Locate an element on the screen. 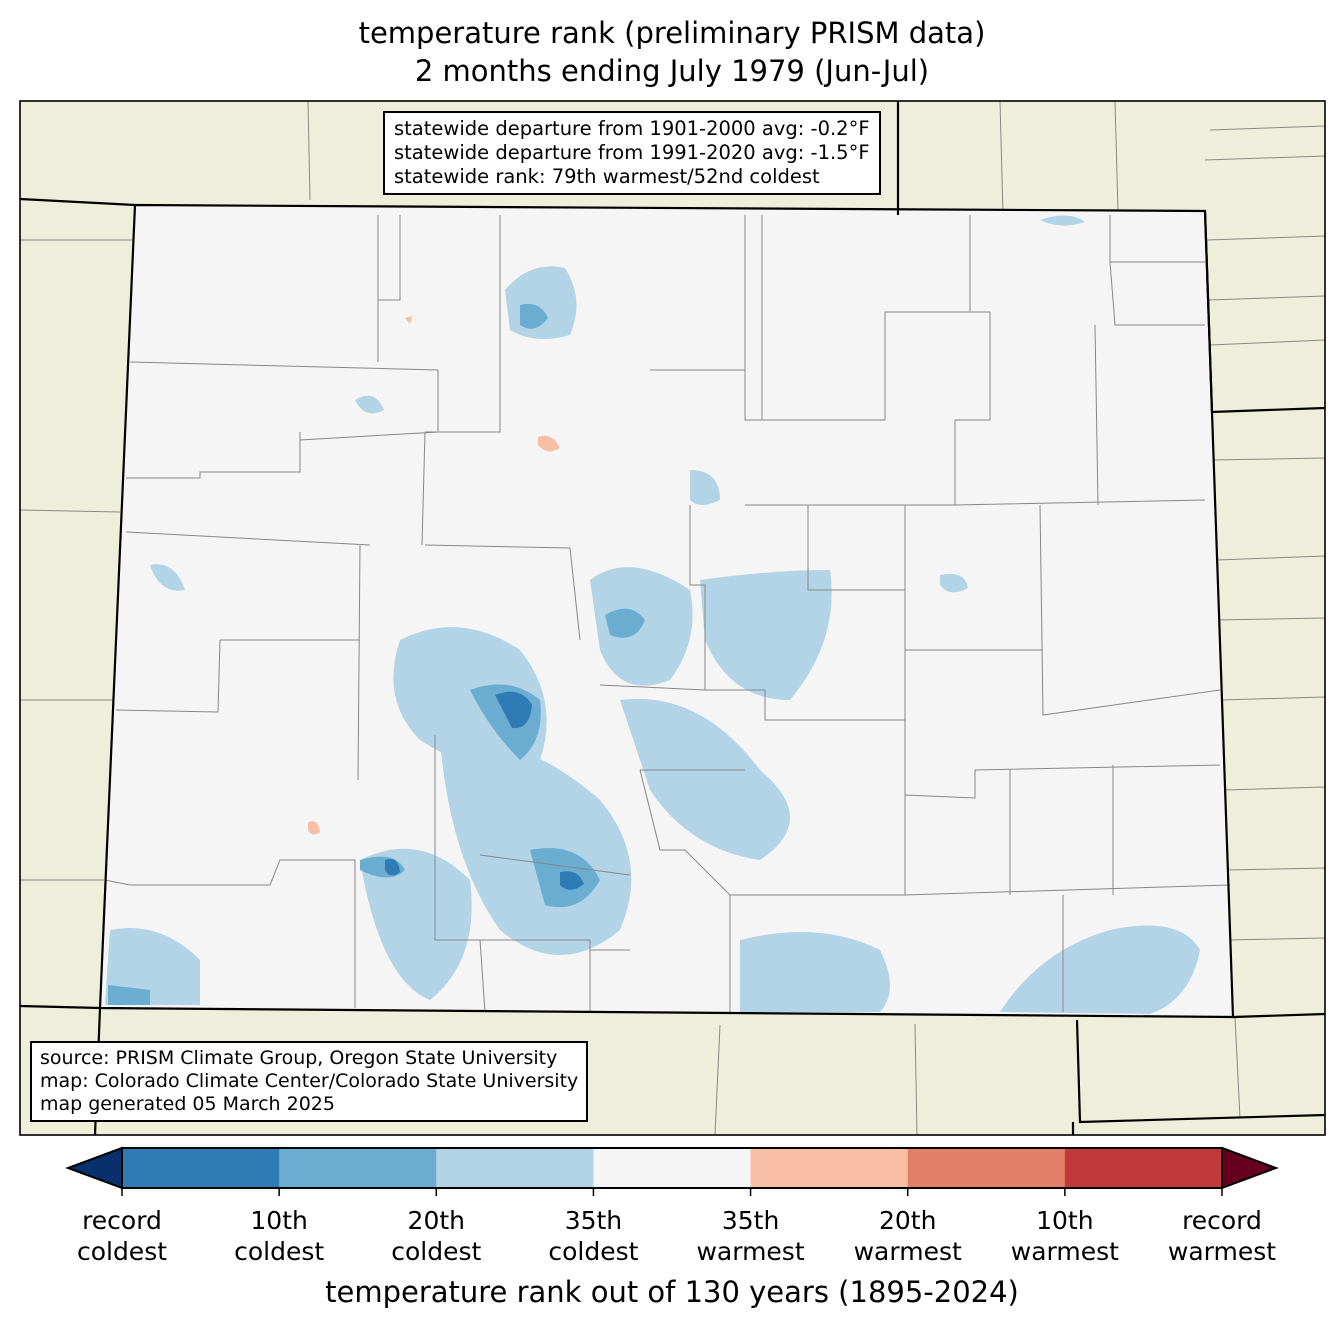  colorbar-tick-label: 10th warmest is located at coordinates (1065, 1236).